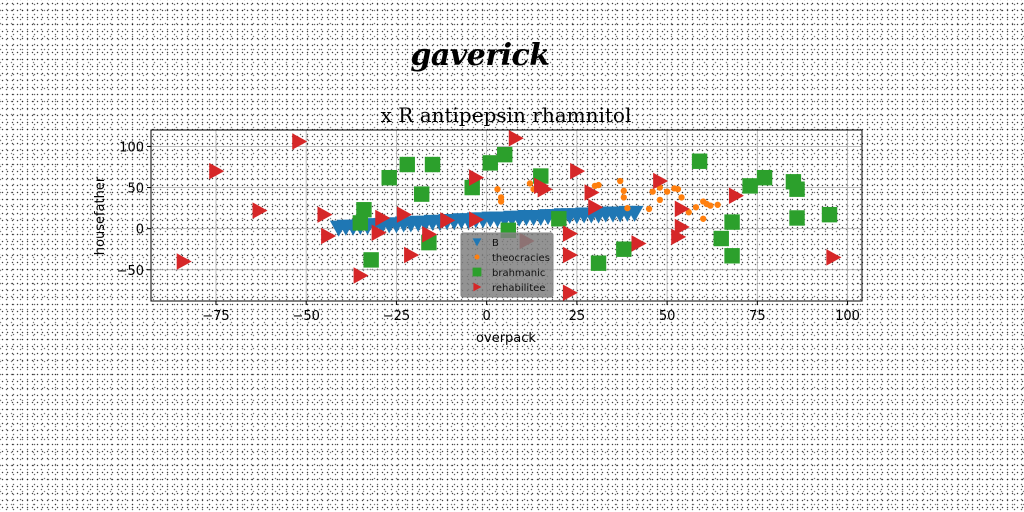 This screenshot has height=512, width=1024. I want to click on y-axis-label: housefather, so click(100, 215).